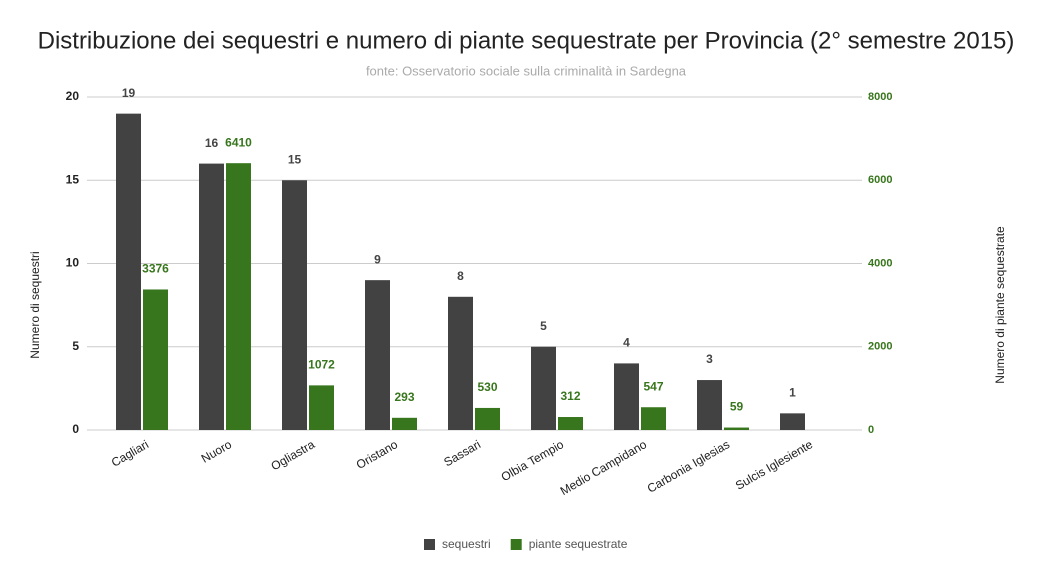 The image size is (1053, 584). Describe the element at coordinates (35, 304) in the screenshot. I see `y-axis-title: Numero di sequestri` at that location.